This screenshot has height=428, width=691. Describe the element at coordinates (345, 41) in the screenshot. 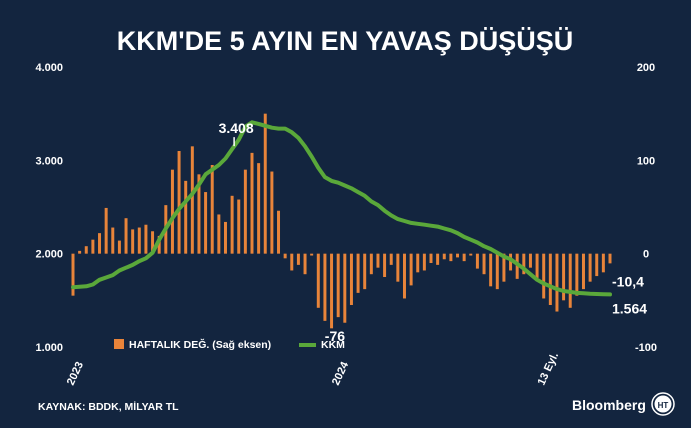

I see `chart-title: KKM'DE 5 AYIN EN YAVAŞ DÜŞÜŞÜ` at that location.